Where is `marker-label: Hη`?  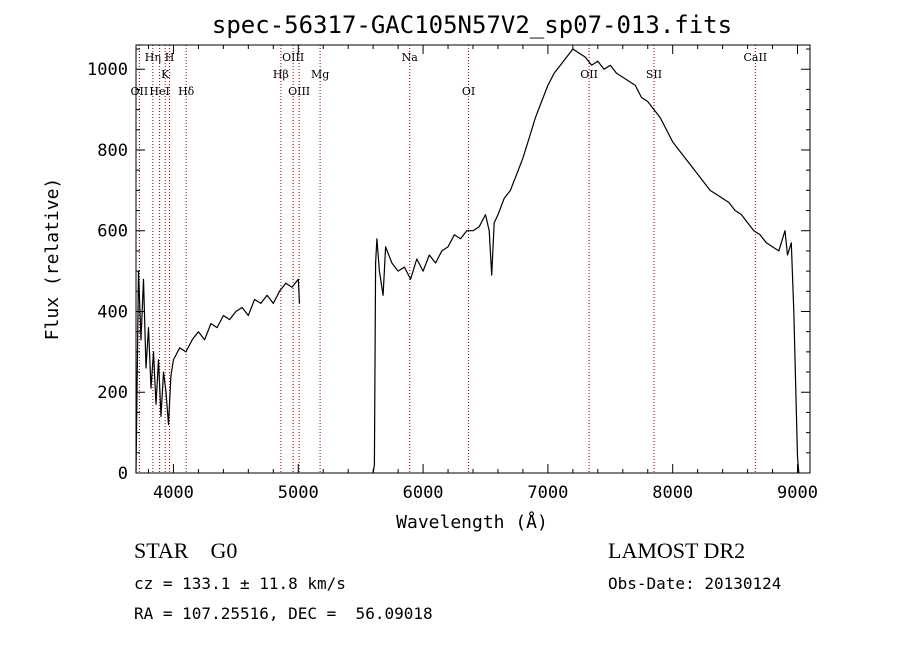 marker-label: Hη is located at coordinates (153, 57).